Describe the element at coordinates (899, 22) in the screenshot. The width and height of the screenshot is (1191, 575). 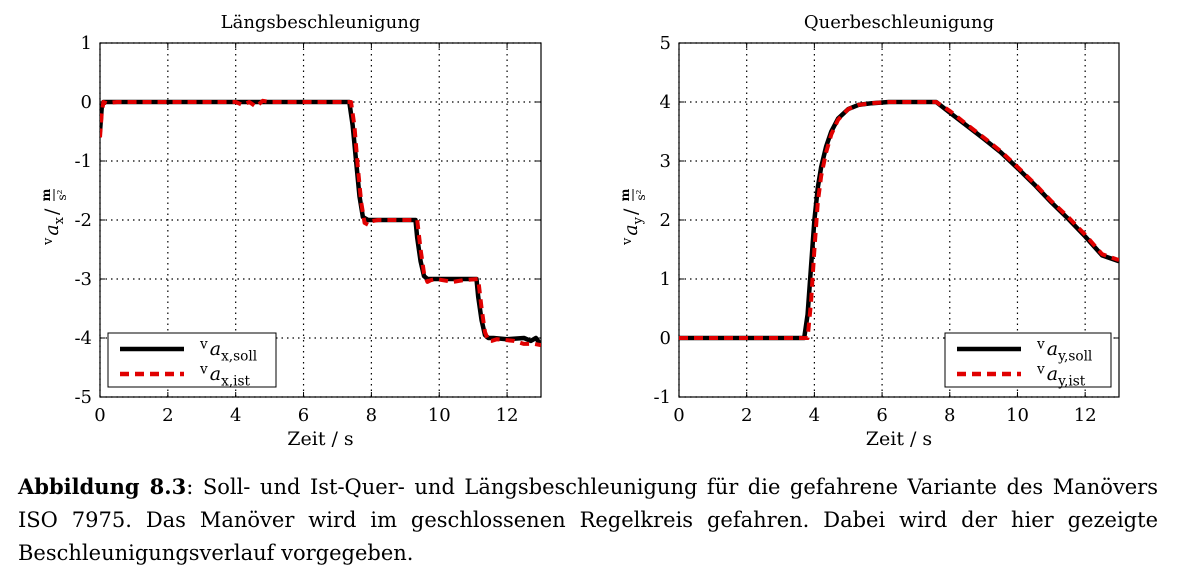
I see `chart-title: Querbeschleunigung` at that location.